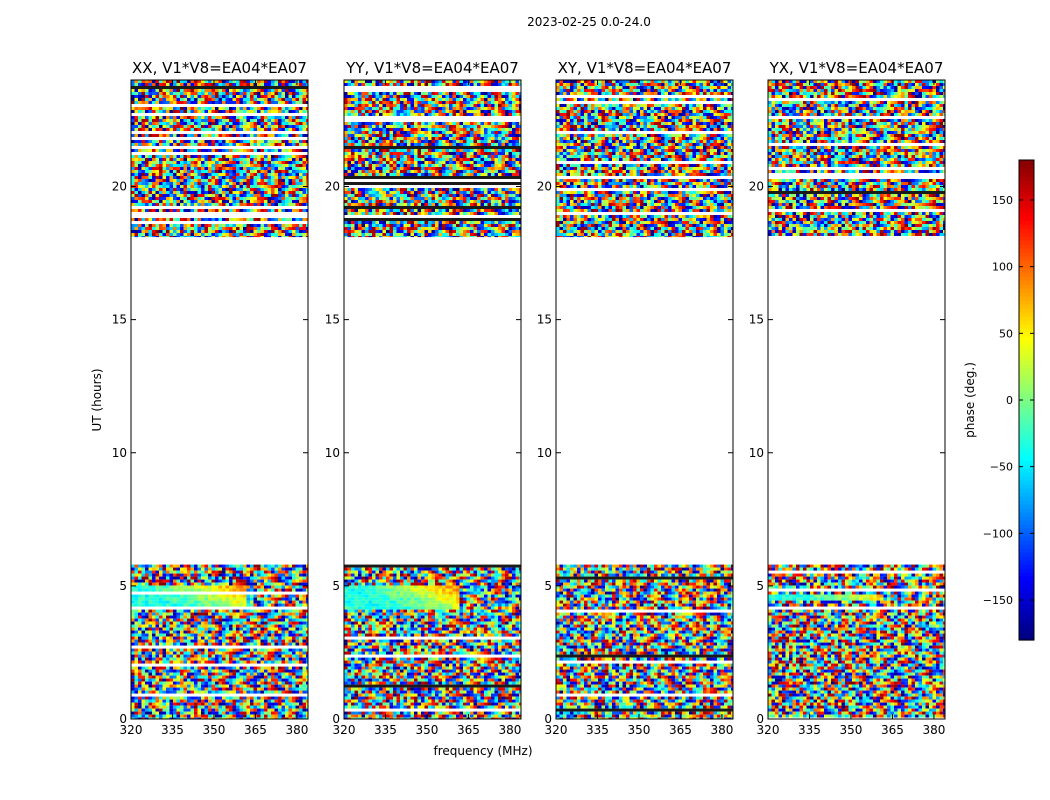 The height and width of the screenshot is (800, 1050). What do you see at coordinates (970, 400) in the screenshot?
I see `colorbar-label: phase (deg.)` at bounding box center [970, 400].